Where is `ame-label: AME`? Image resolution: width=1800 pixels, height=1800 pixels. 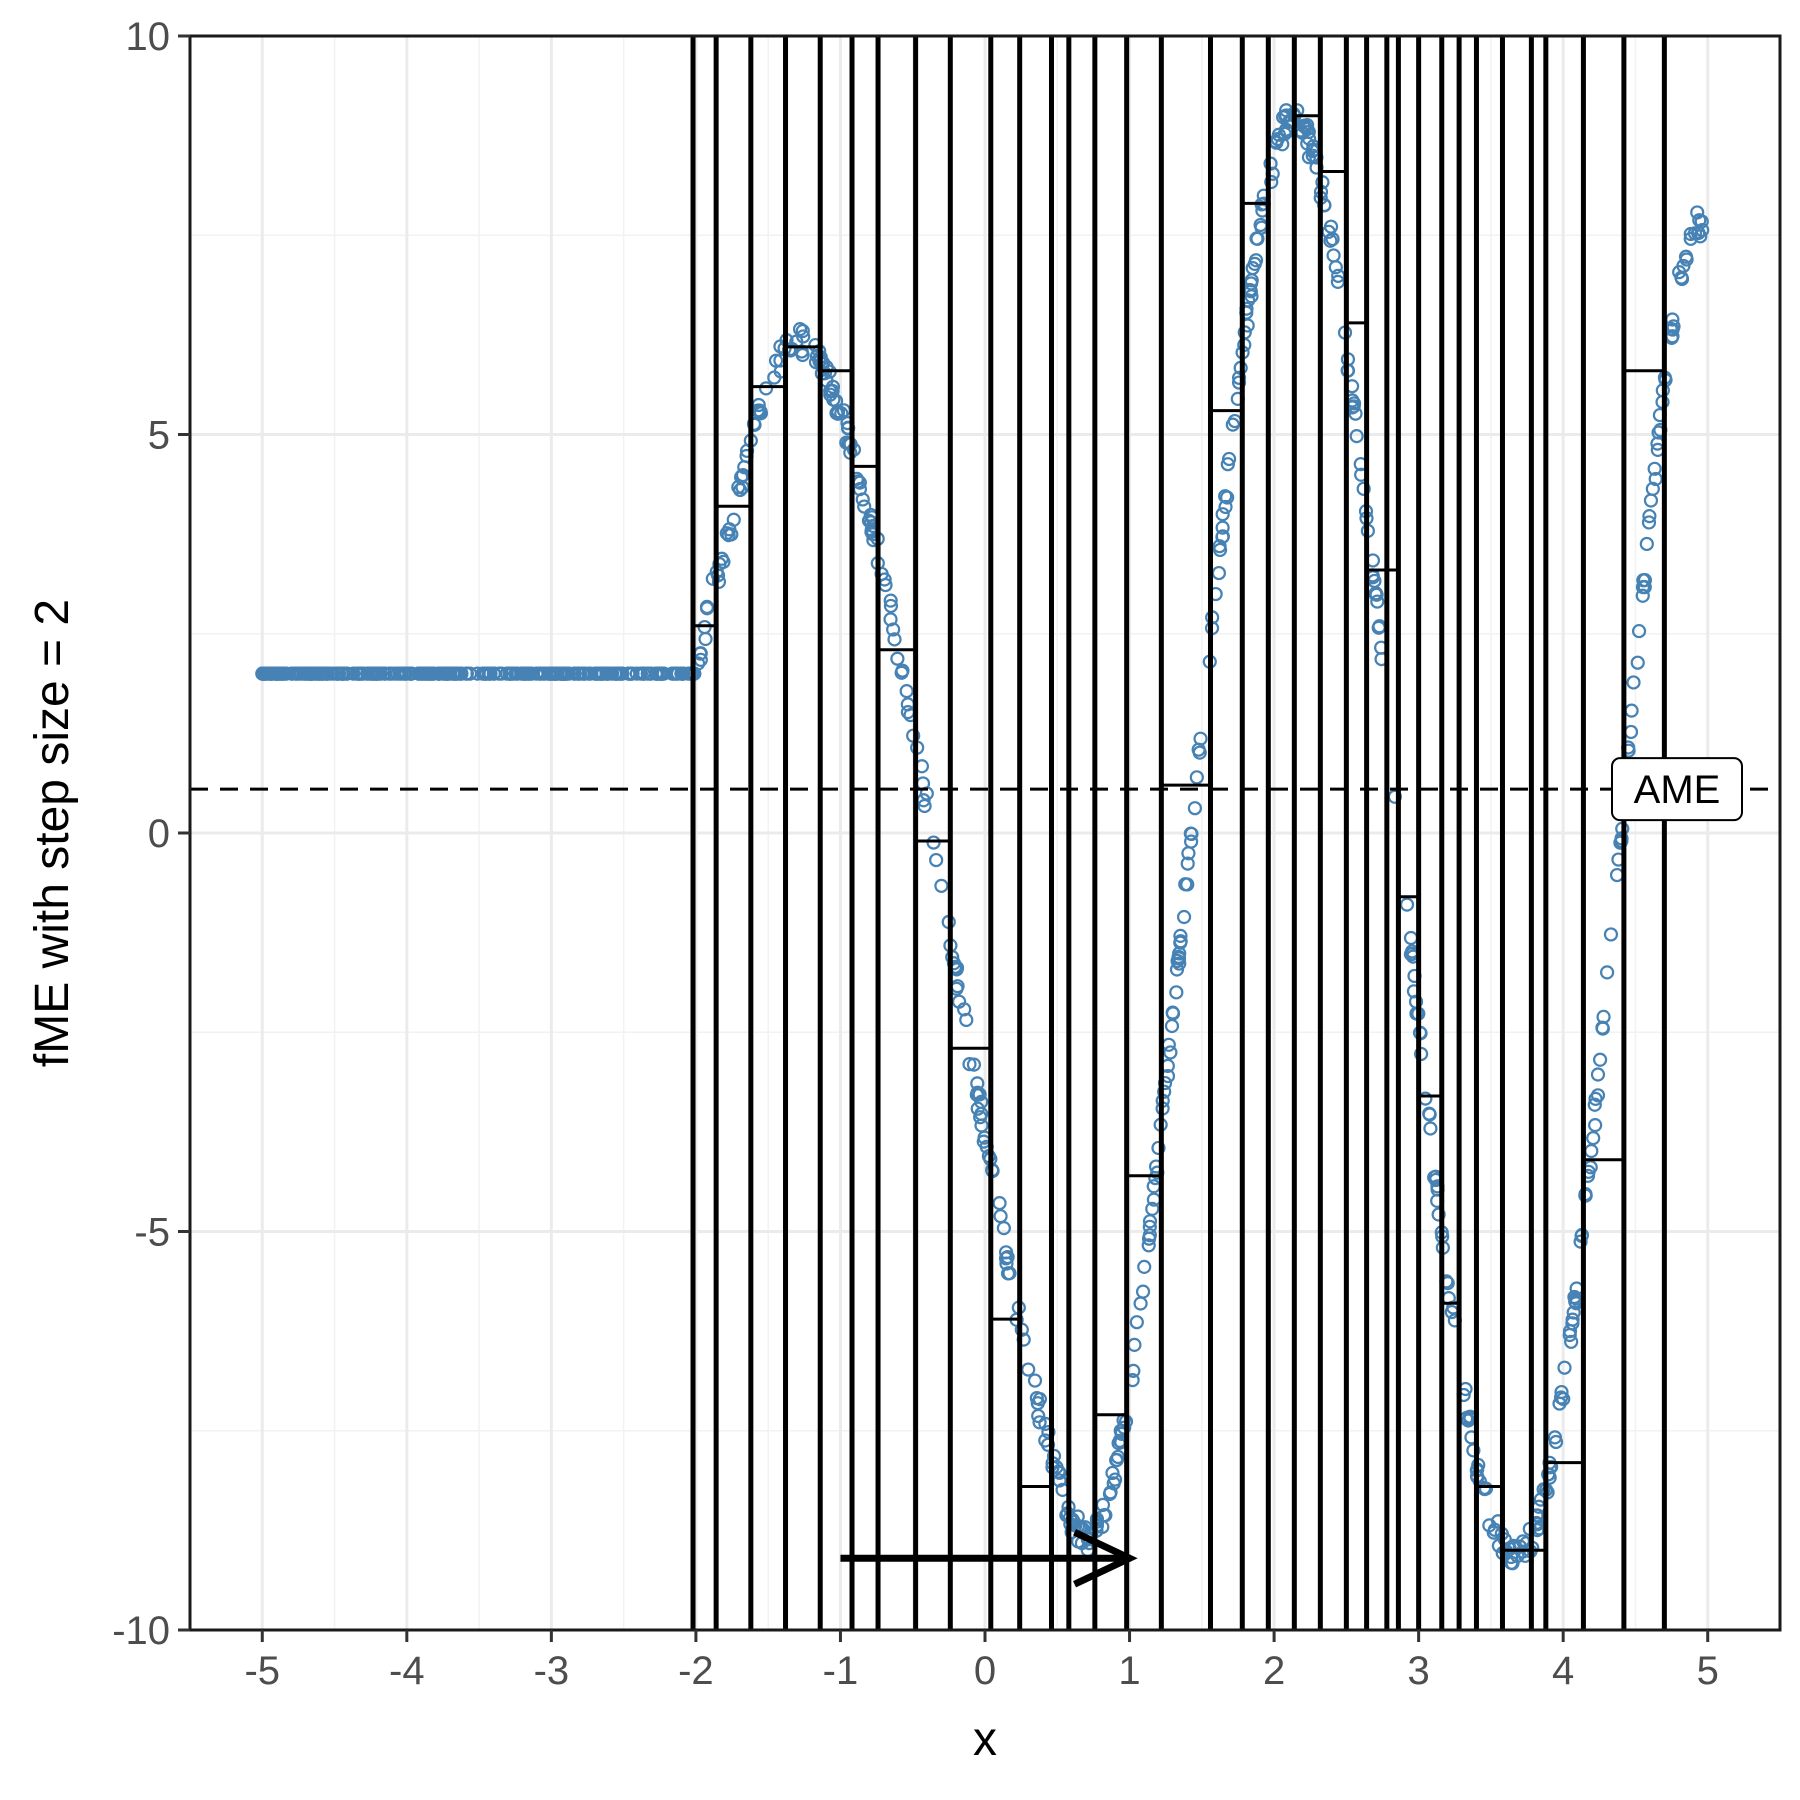
ame-label: AME is located at coordinates (1677, 789).